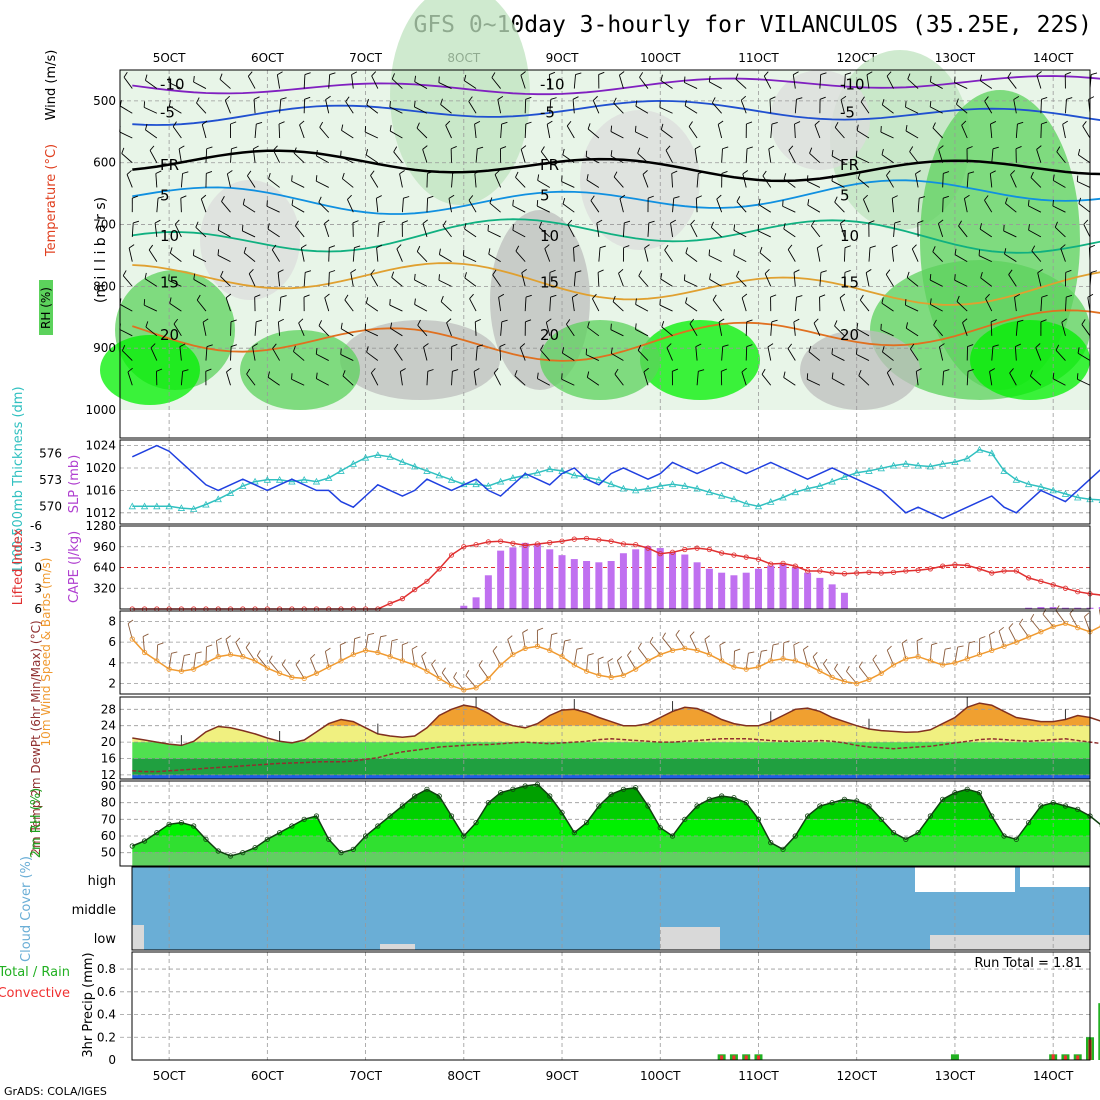 The image size is (1100, 1100). Describe the element at coordinates (104, 101) in the screenshot. I see `y-tick-label: 500` at that location.